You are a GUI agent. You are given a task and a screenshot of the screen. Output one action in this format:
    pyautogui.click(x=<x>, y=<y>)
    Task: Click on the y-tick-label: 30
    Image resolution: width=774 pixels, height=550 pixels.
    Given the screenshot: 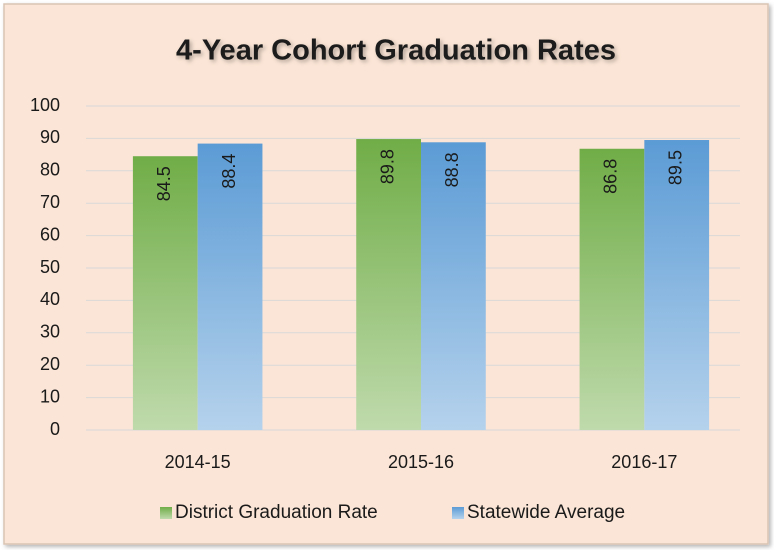 What is the action you would take?
    pyautogui.click(x=50, y=332)
    